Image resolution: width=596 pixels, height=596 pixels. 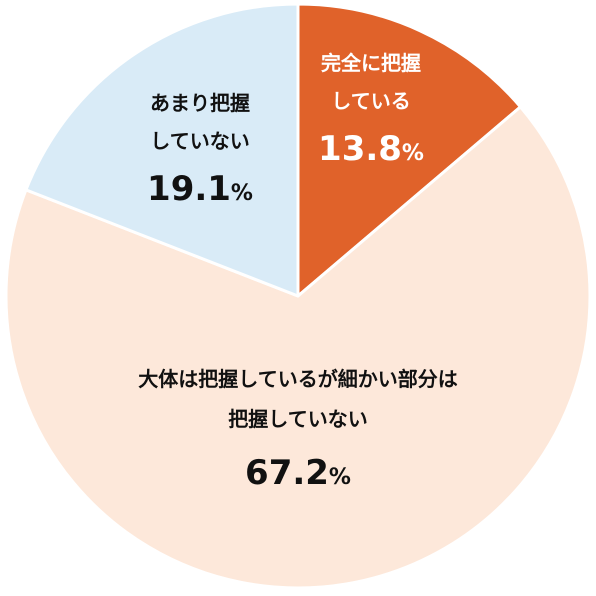 What do you see at coordinates (340, 477) in the screenshot?
I see `slice-2-percent-unit: %` at bounding box center [340, 477].